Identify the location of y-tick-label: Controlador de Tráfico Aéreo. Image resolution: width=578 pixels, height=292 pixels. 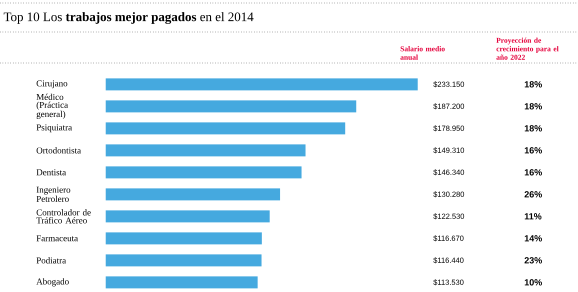
(63, 216).